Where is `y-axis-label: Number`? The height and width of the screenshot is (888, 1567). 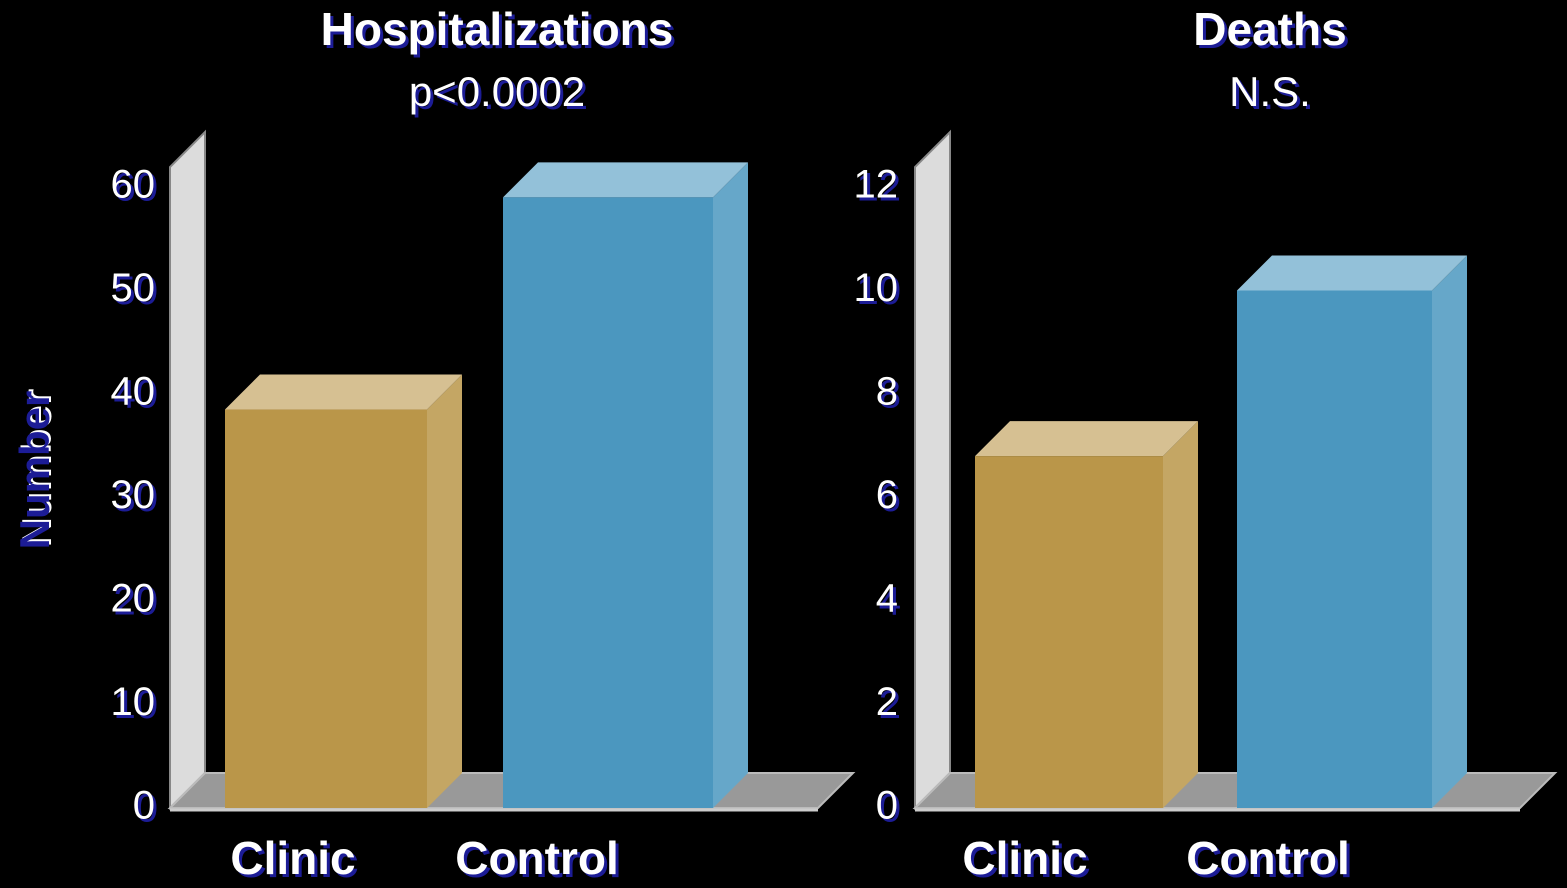
y-axis-label: Number is located at coordinates (34, 470).